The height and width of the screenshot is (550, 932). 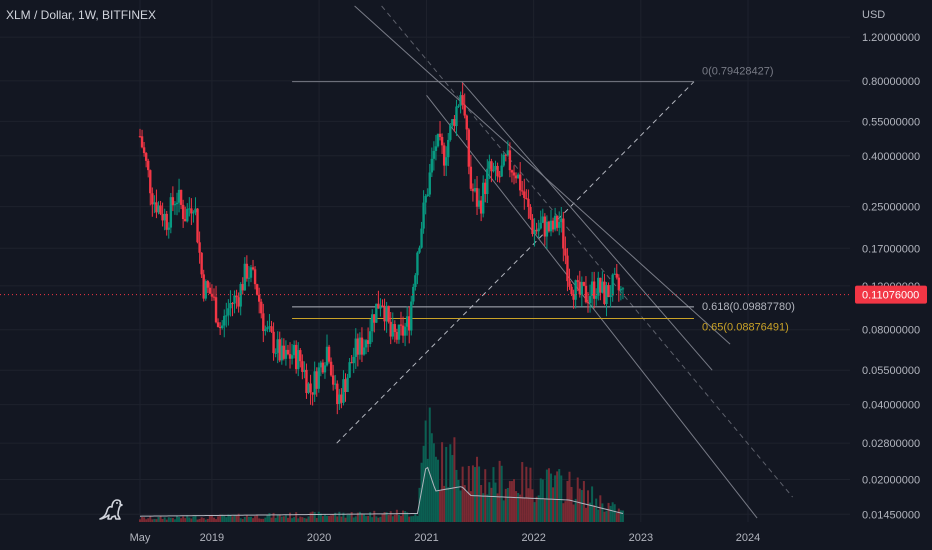 I want to click on current-price-label: 0.11076000, so click(x=890, y=296).